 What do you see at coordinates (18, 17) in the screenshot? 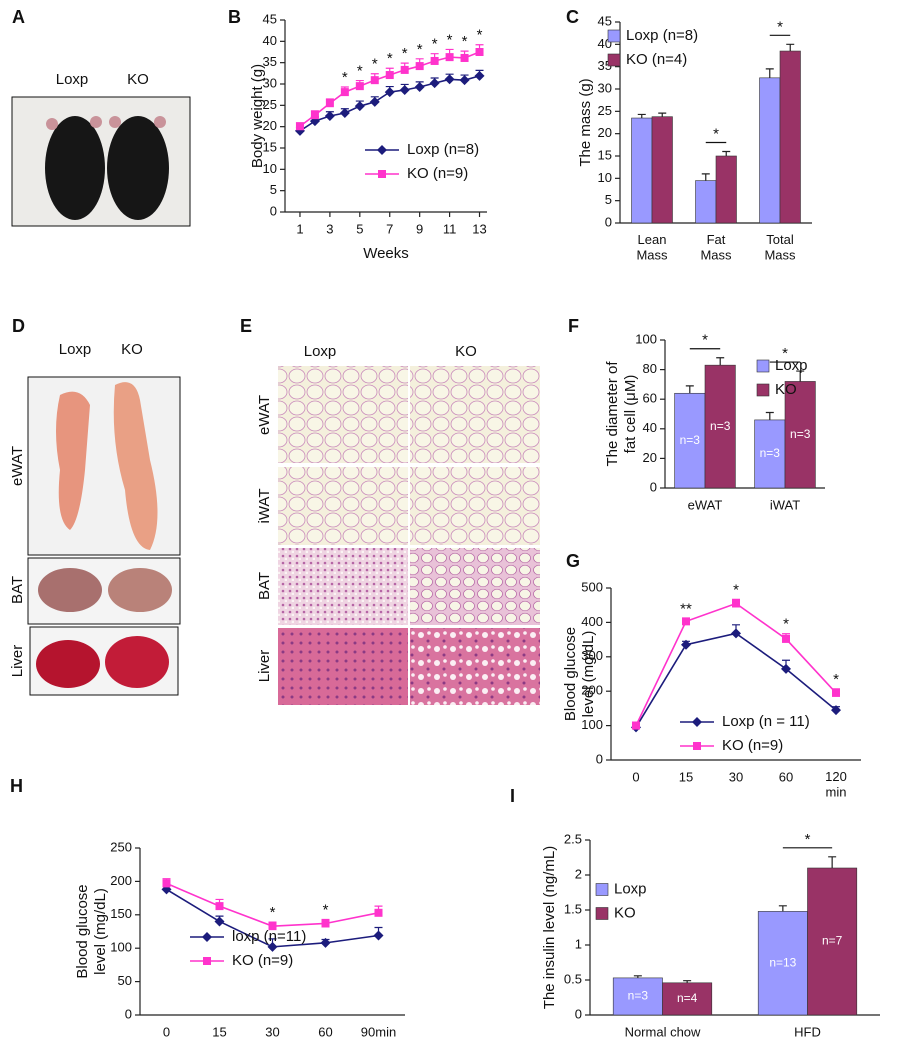
I see `panel-label: A` at bounding box center [18, 17].